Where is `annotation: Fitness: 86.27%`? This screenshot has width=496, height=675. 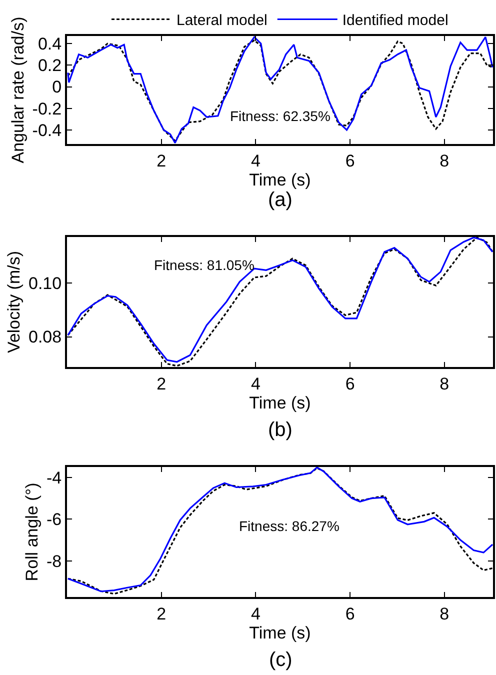 annotation: Fitness: 86.27% is located at coordinates (289, 526).